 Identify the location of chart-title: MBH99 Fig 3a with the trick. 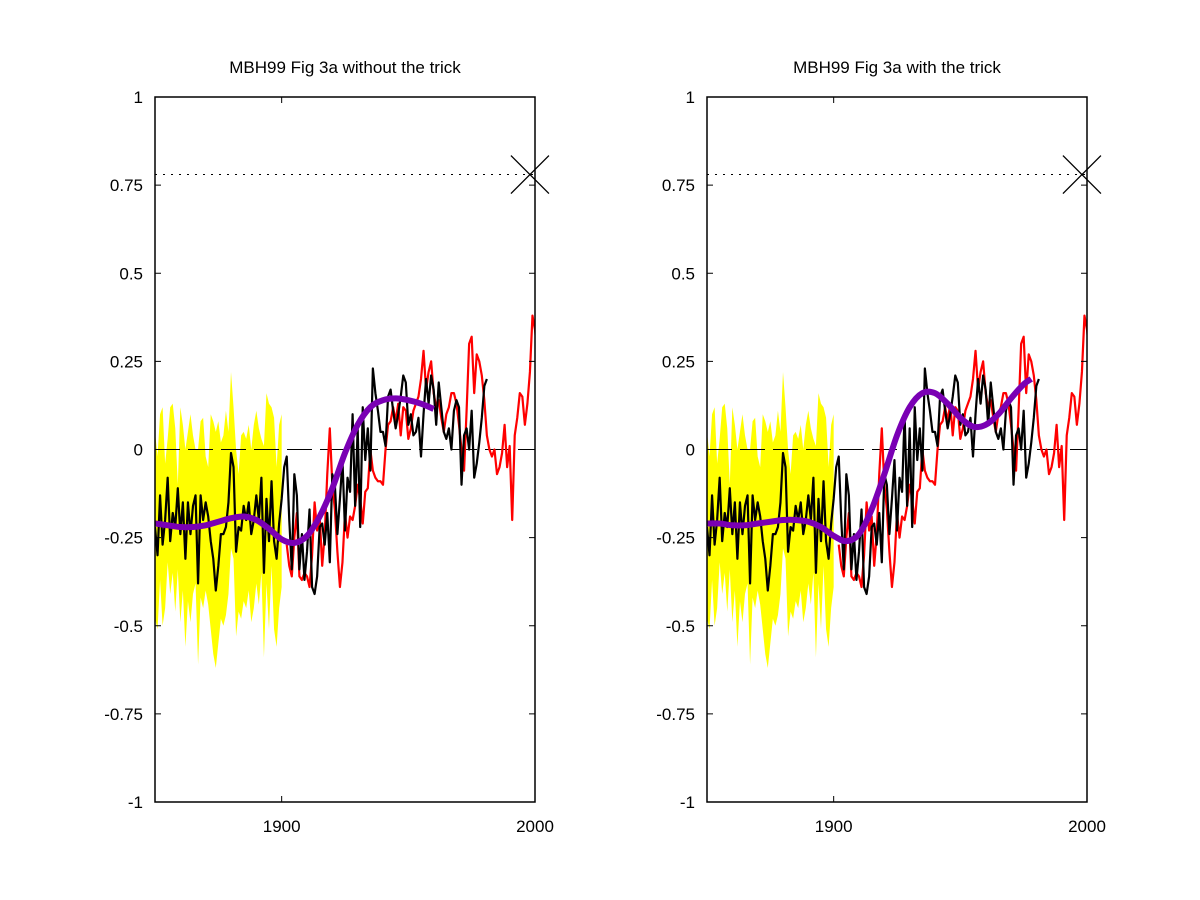
(897, 67).